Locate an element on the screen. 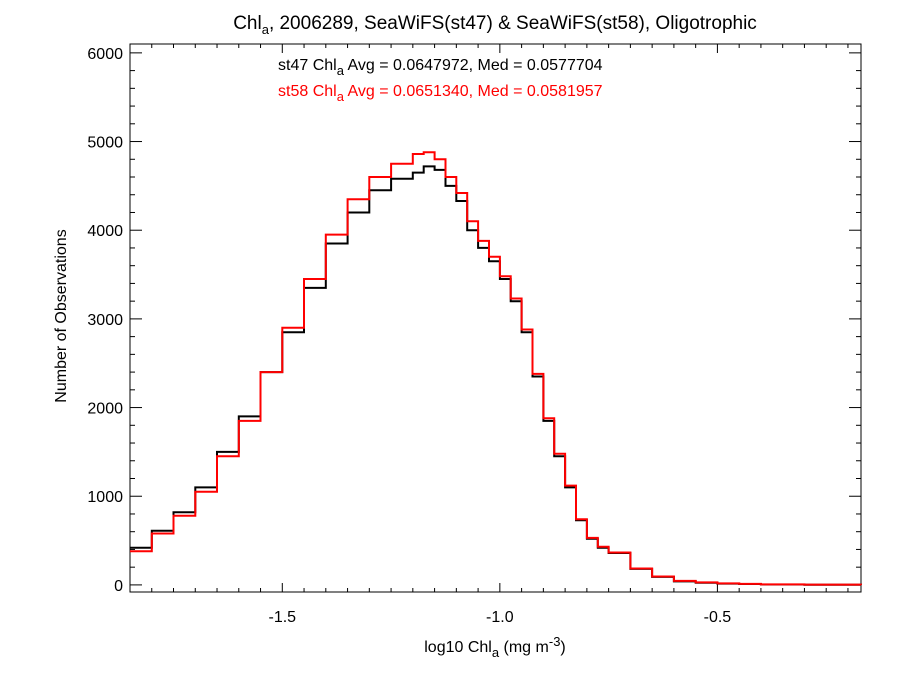  y-tick-label: 2000 is located at coordinates (105, 409).